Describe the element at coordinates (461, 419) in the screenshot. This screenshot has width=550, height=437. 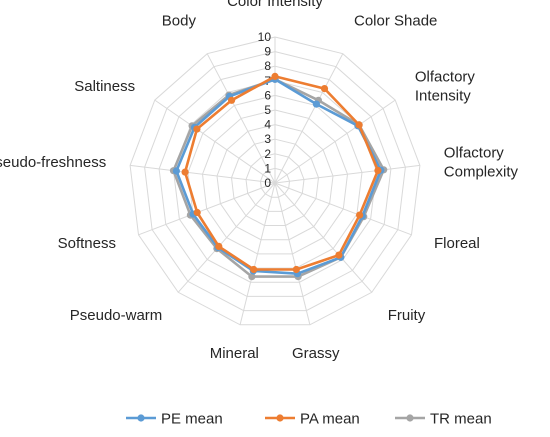
I see `legend-label: TR mean` at that location.